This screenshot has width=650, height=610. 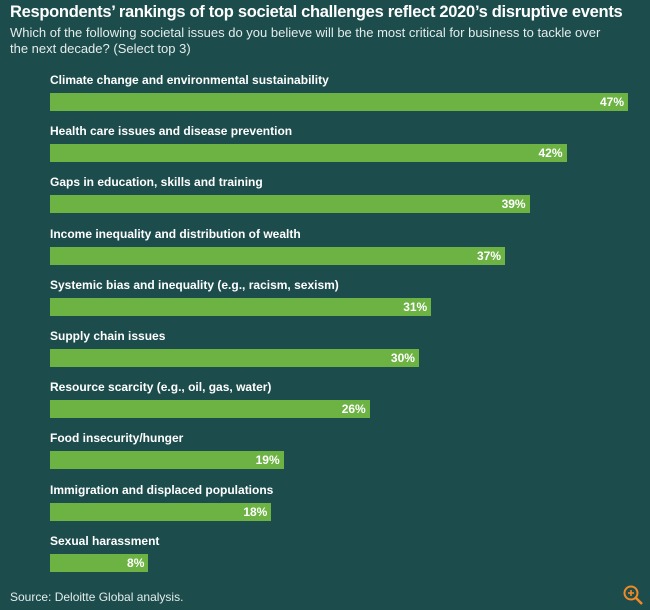 I want to click on value-label: 30%, so click(x=402, y=358).